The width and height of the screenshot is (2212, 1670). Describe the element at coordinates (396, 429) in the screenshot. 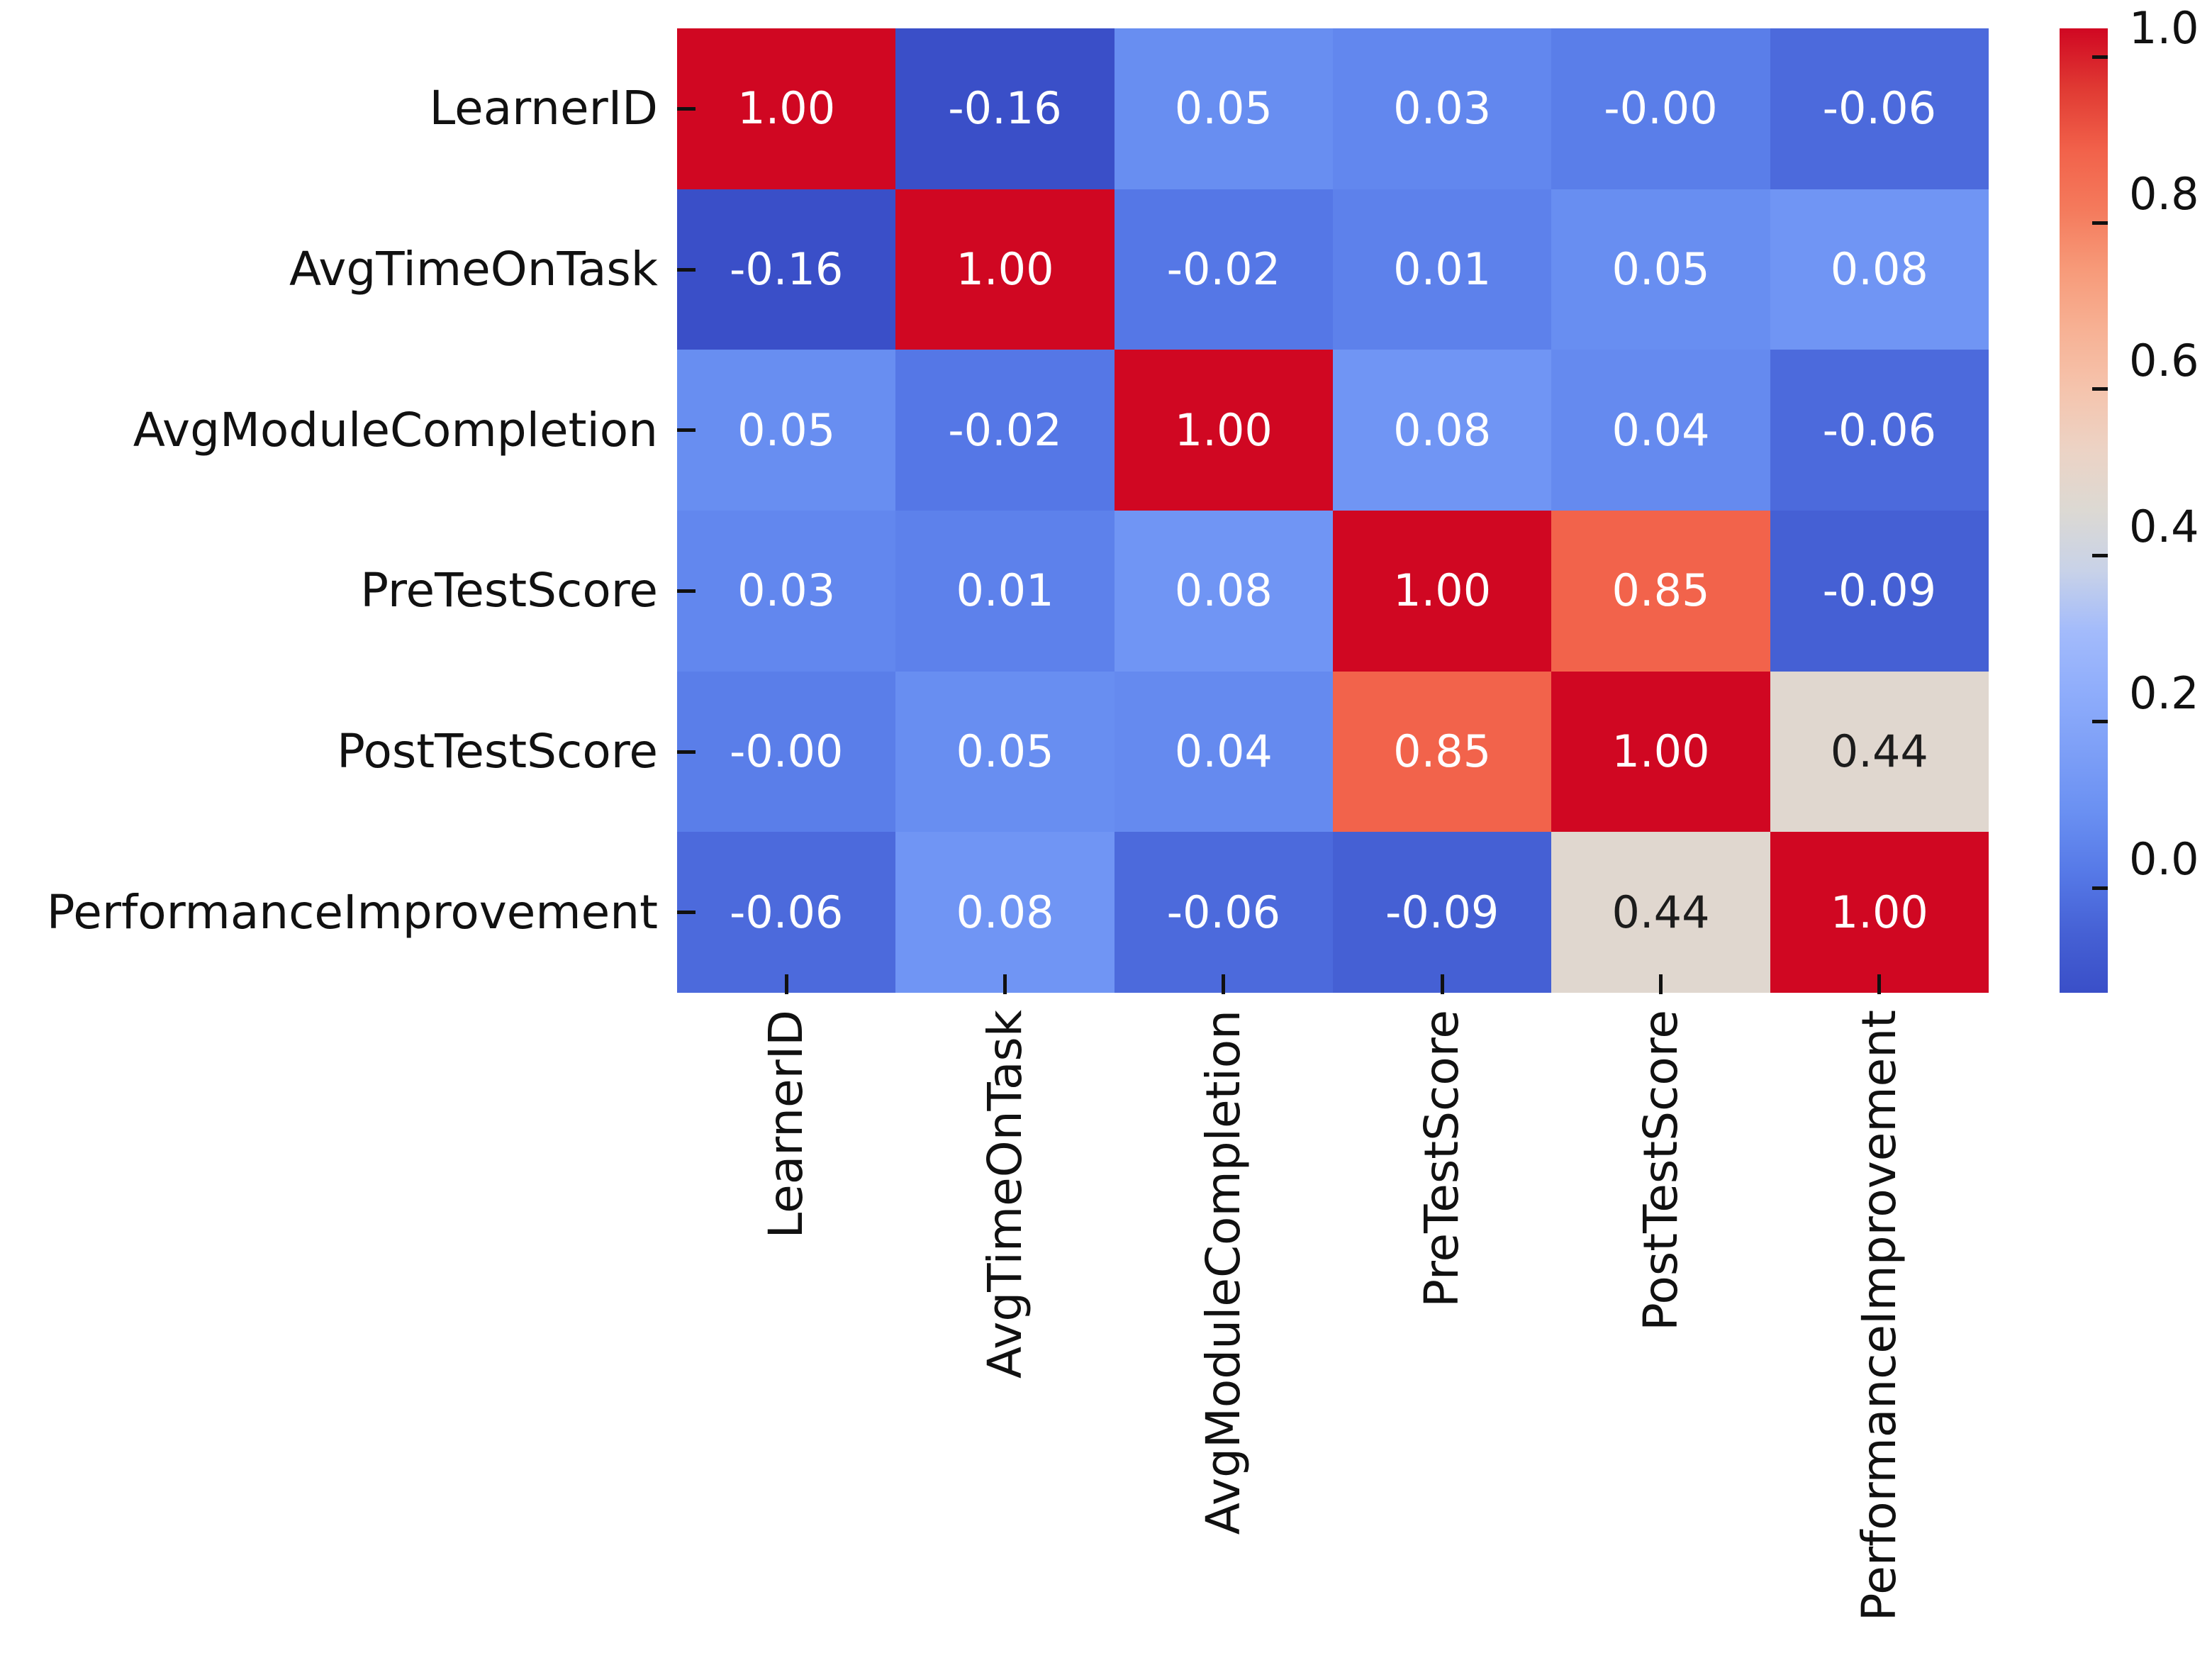

I see `y-tick-label: AvgModuleCompletion` at that location.